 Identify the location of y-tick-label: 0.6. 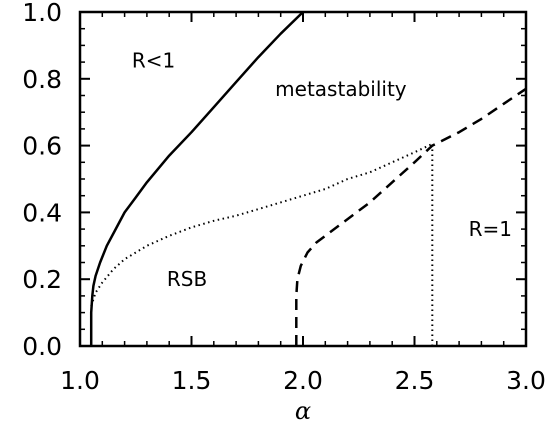
(42, 146).